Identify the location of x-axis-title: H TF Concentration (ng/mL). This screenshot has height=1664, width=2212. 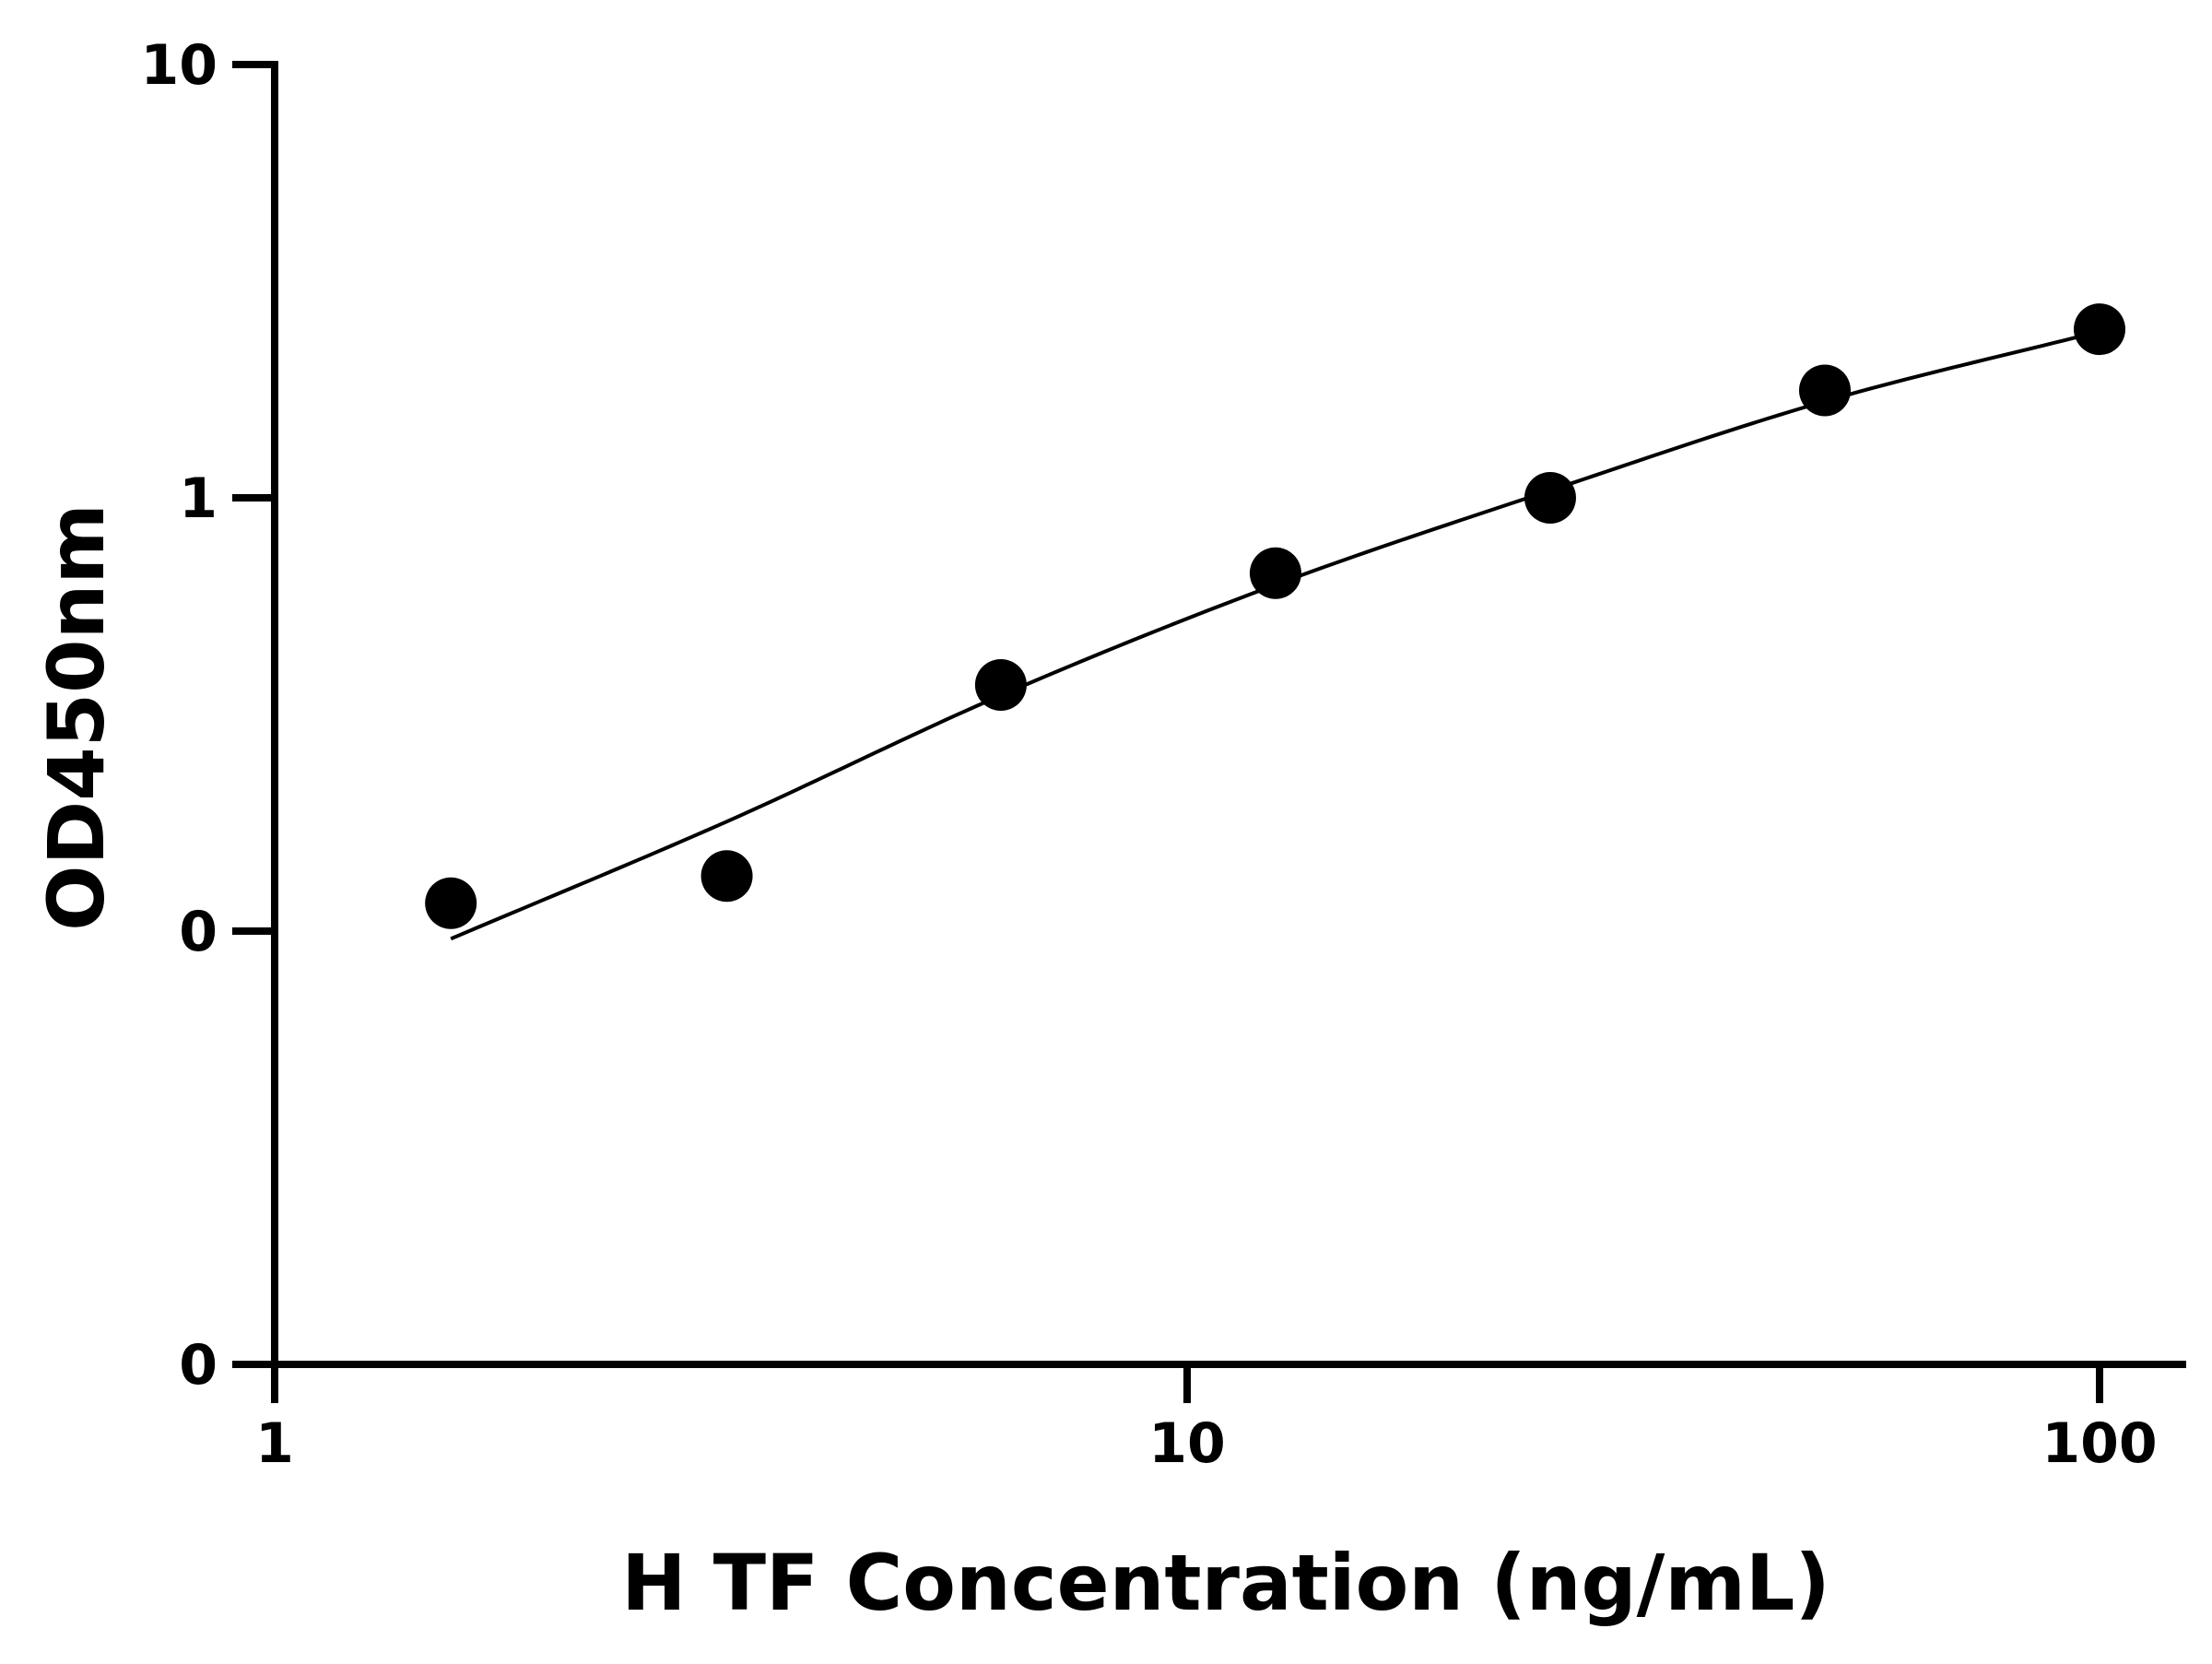
(1225, 1583).